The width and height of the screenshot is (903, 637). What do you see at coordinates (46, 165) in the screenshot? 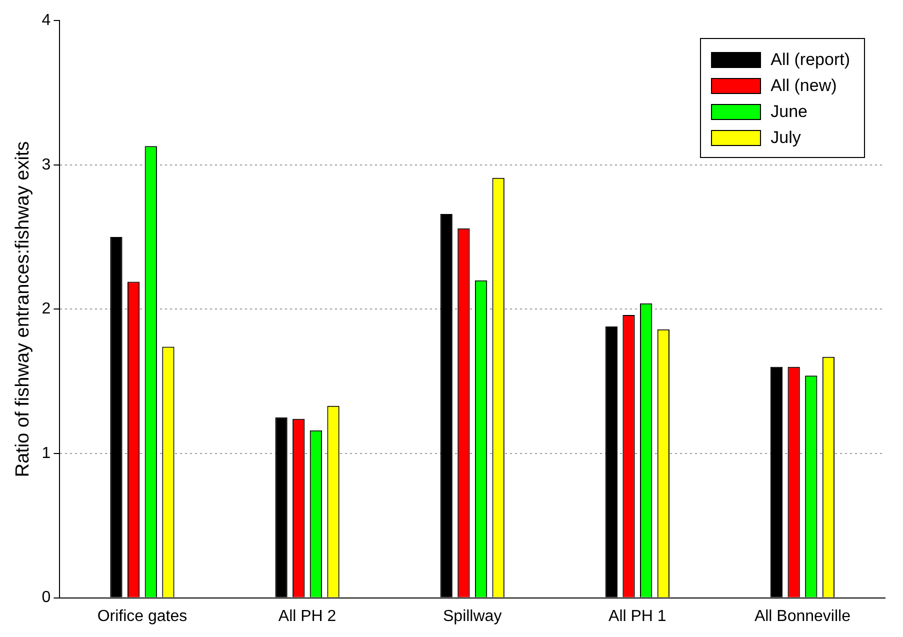
I see `y-tick-label: 3` at bounding box center [46, 165].